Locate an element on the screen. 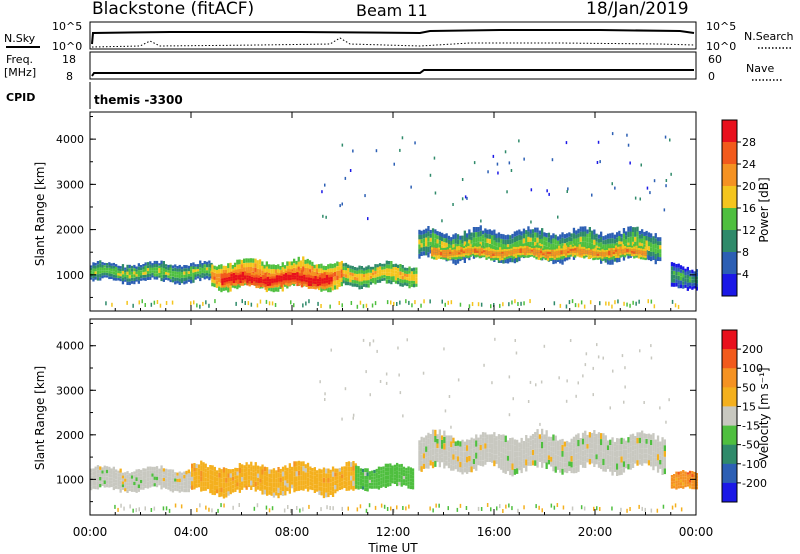 The height and width of the screenshot is (554, 800). colorbar-tick-label: -15 is located at coordinates (751, 426).